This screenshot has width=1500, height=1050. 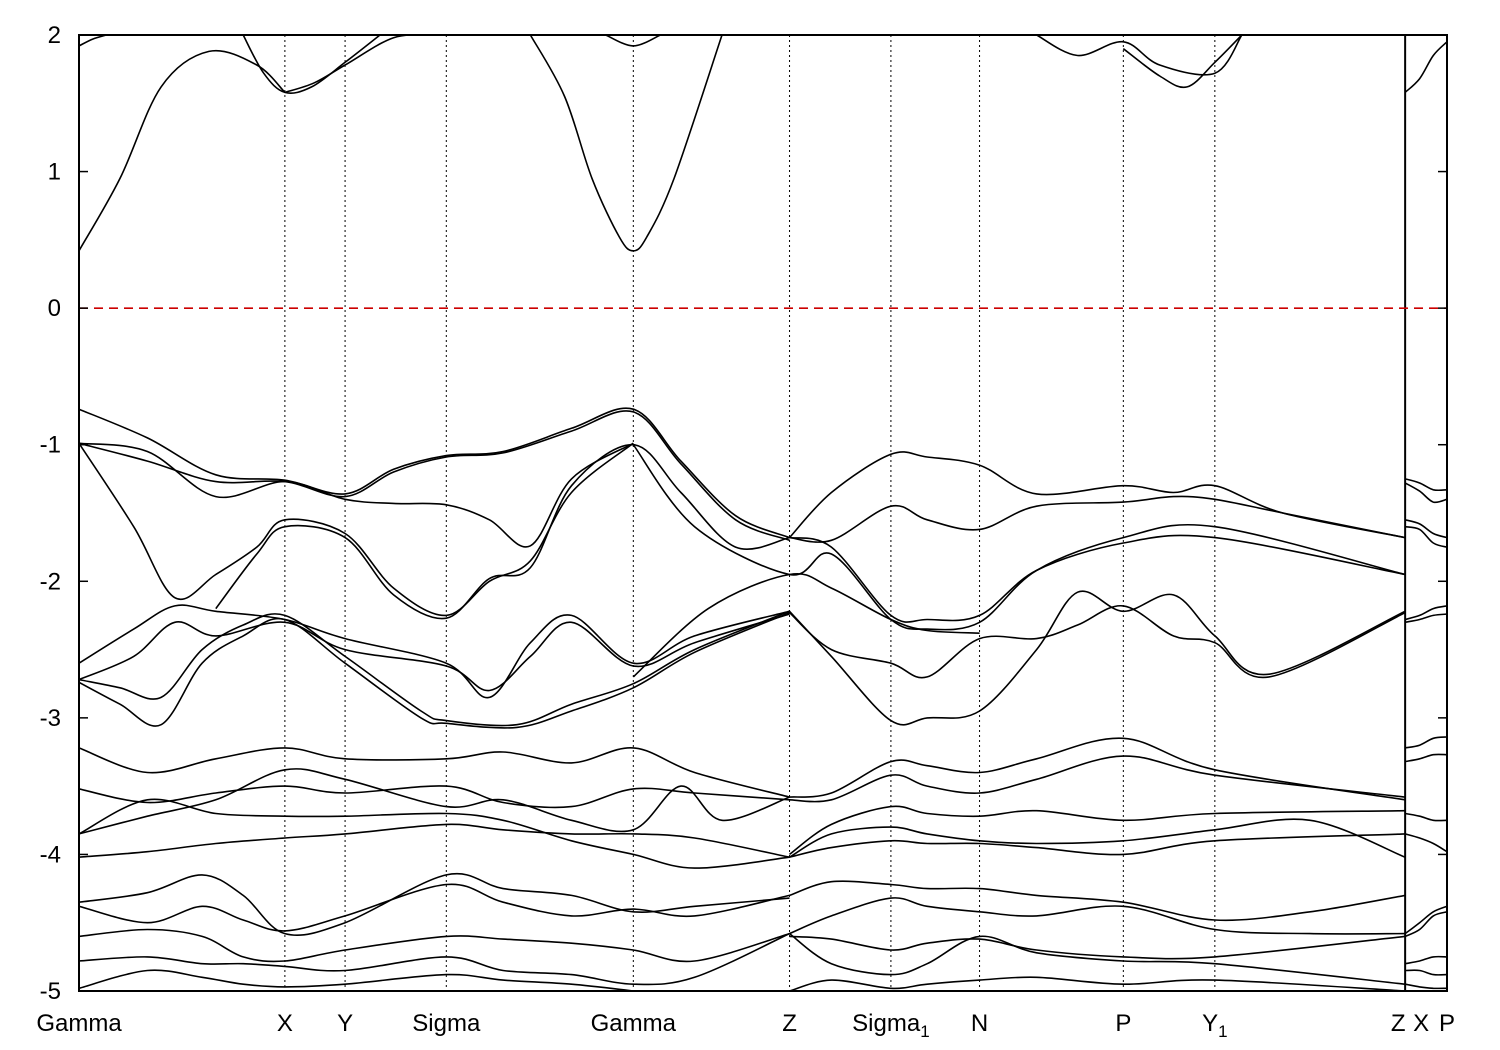 I want to click on x-tick-label-6: Sigma1, so click(x=891, y=1025).